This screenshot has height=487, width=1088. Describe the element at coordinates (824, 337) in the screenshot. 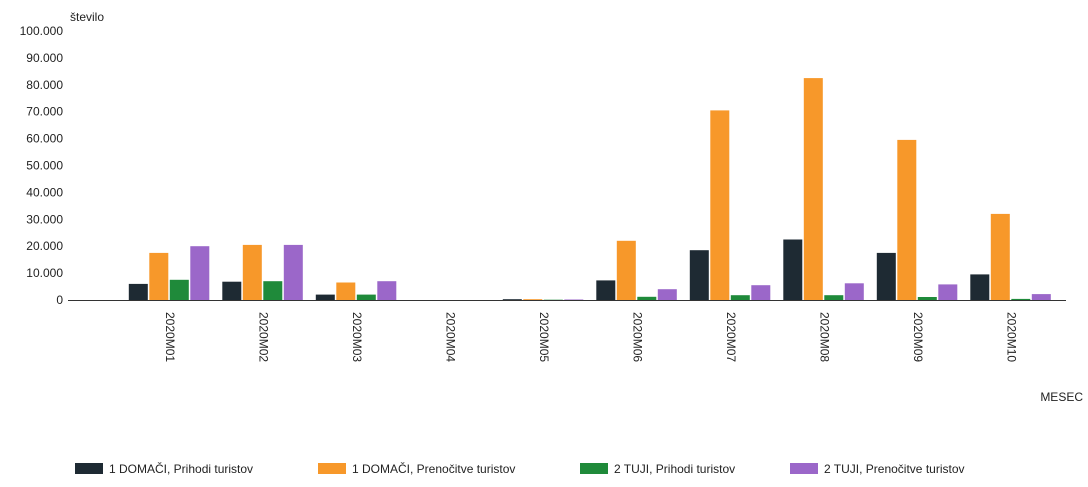

I see `x-tick-label: 2020M08` at that location.